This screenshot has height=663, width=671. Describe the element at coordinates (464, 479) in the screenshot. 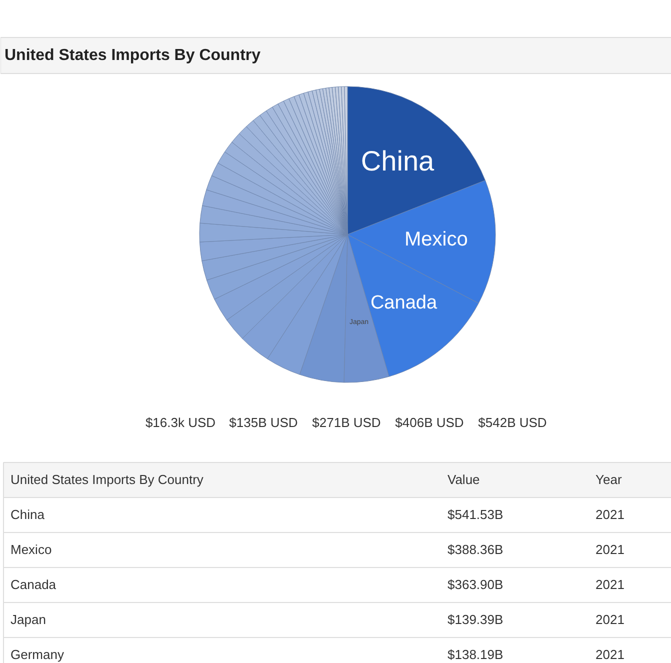

I see `text: Value` at that location.